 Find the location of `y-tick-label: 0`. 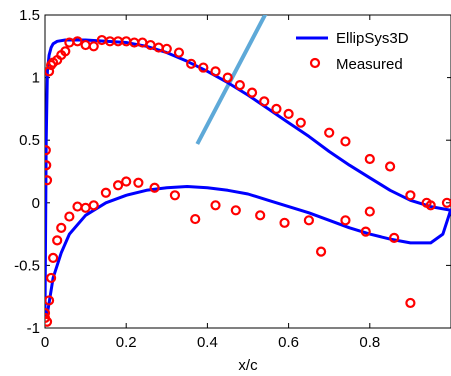

y-tick-label: 0 is located at coordinates (36, 203).